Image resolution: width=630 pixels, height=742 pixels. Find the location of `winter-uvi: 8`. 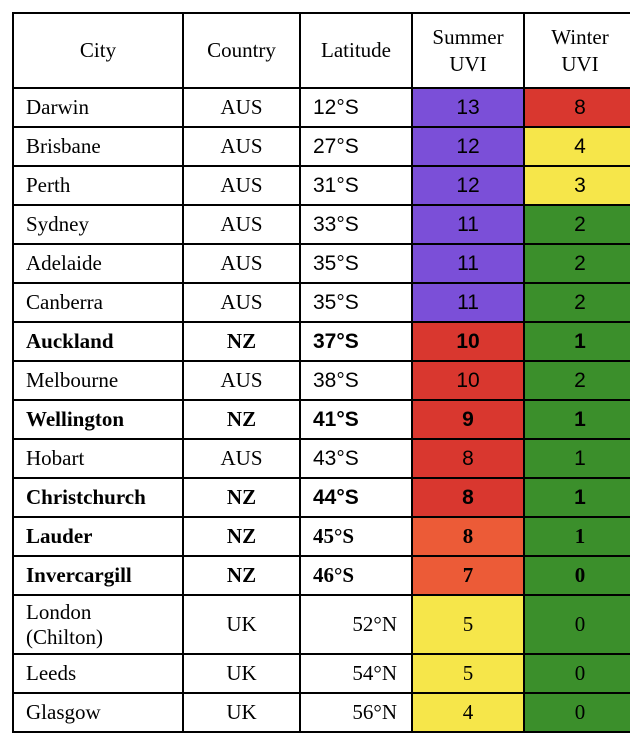

winter-uvi: 8 is located at coordinates (580, 107).